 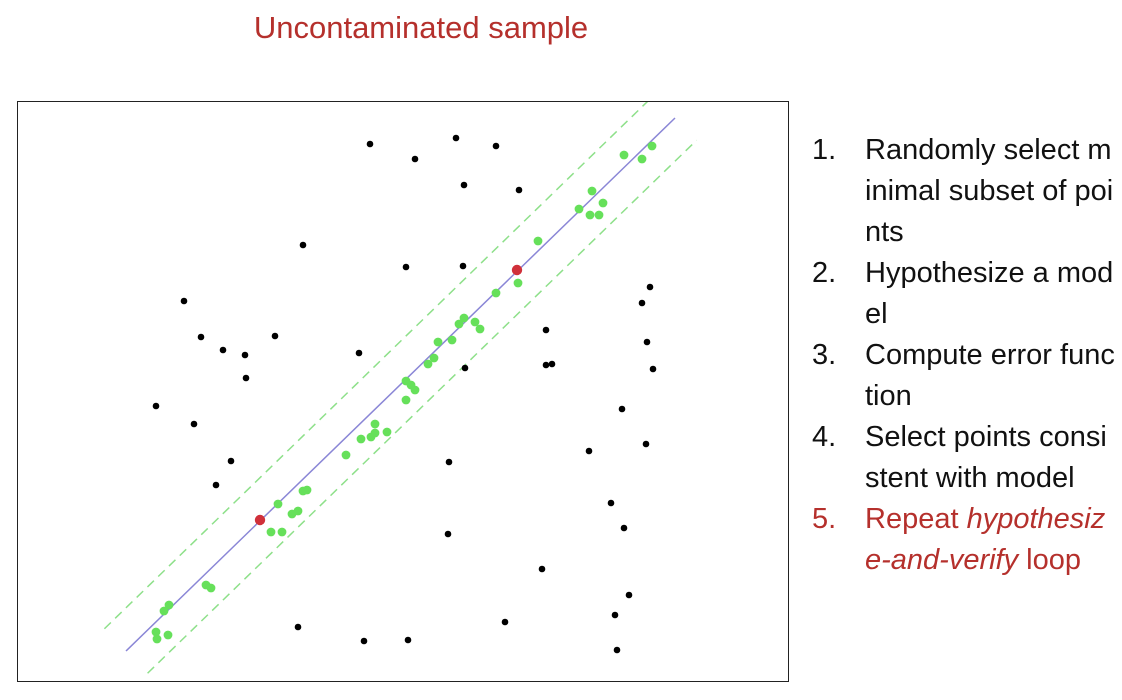 What do you see at coordinates (824, 437) in the screenshot?
I see `step-number: 4.` at bounding box center [824, 437].